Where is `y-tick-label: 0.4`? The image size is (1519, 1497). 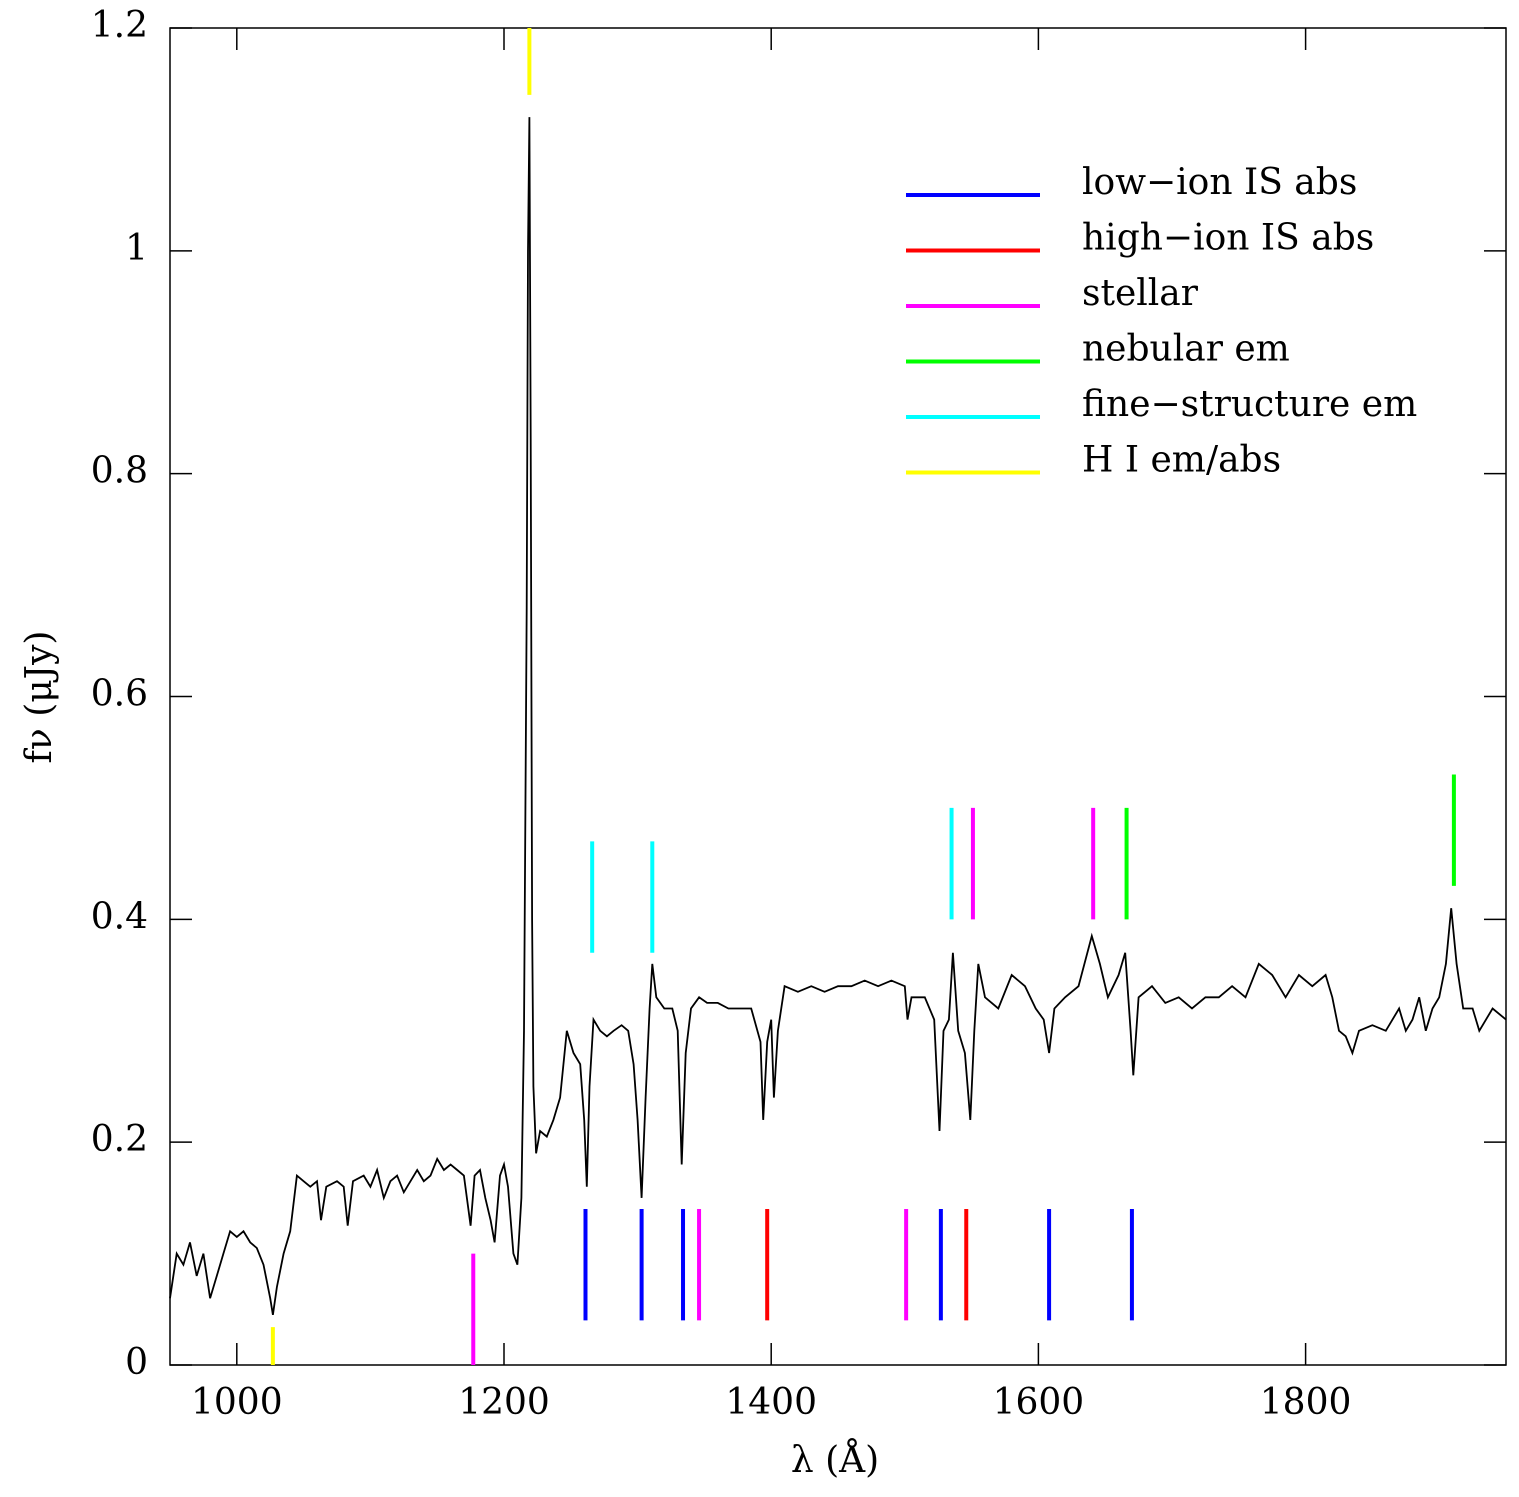
y-tick-label: 0.4 is located at coordinates (119, 916).